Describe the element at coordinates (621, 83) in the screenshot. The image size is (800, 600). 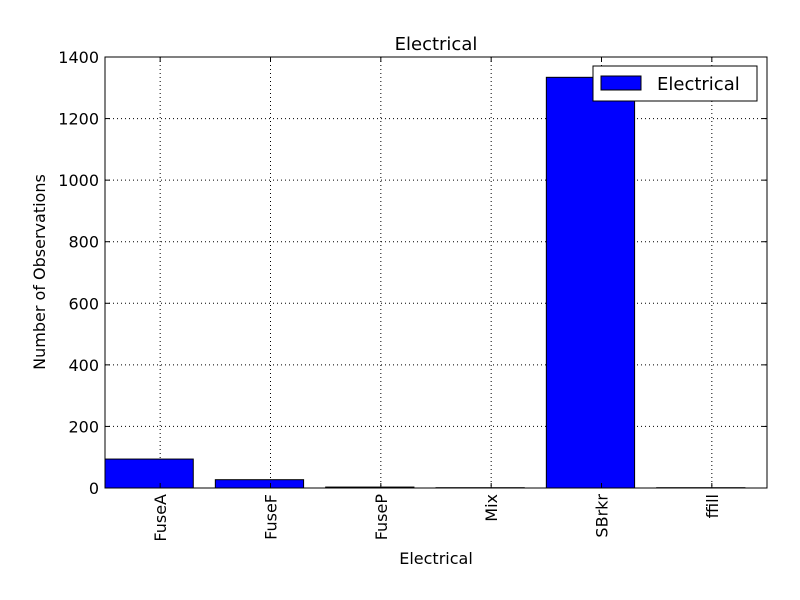
I see `legend-swatch` at that location.